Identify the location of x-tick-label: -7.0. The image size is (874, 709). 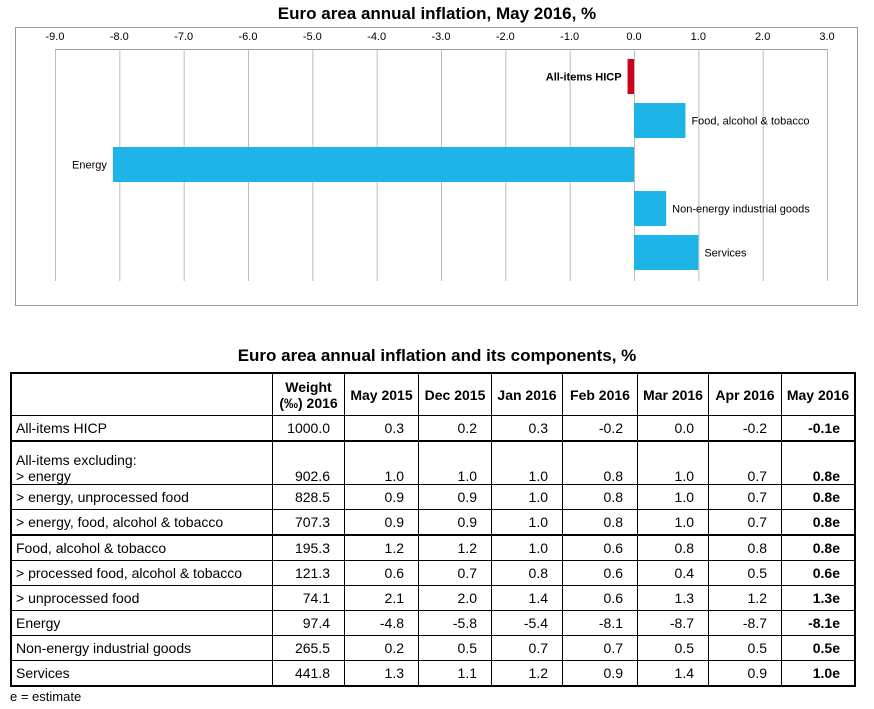
(183, 37).